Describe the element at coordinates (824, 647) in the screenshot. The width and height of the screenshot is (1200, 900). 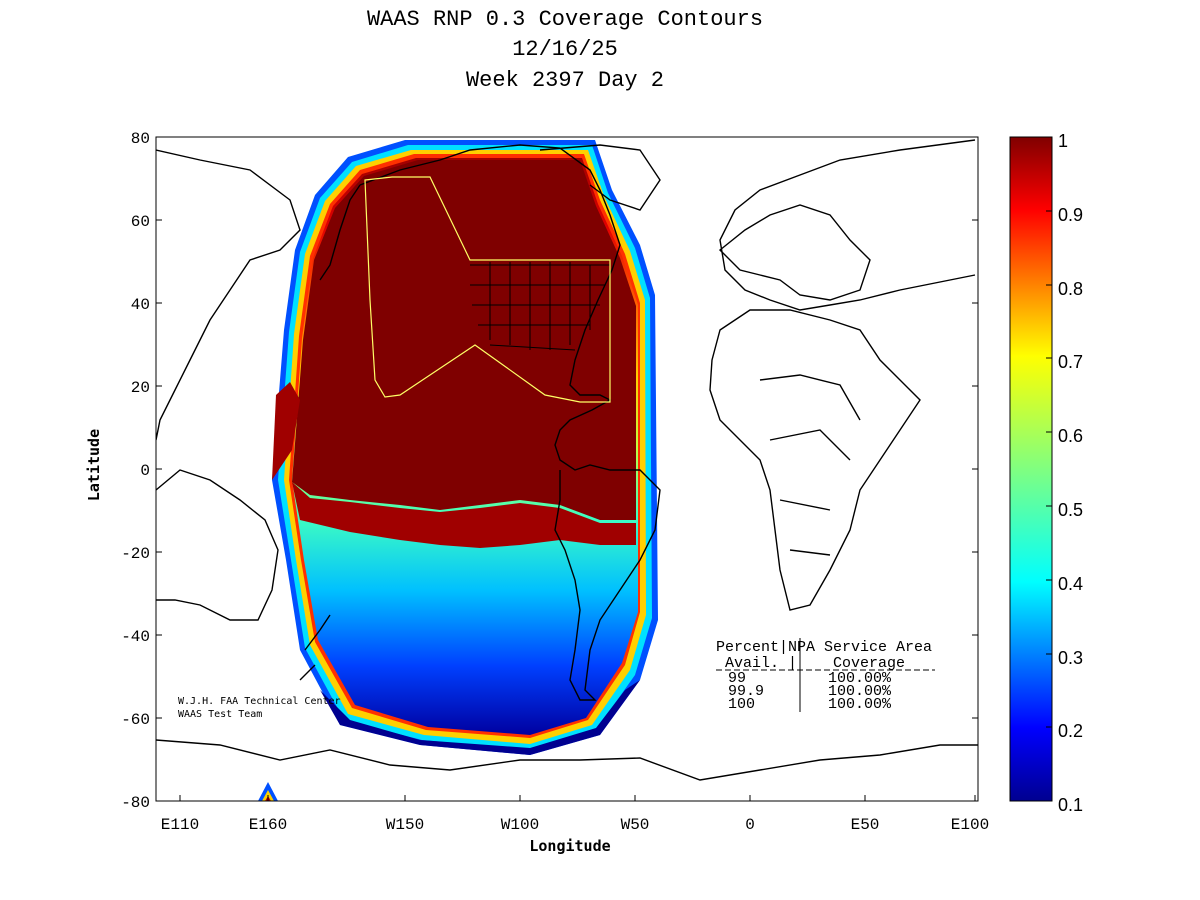
I see `table-header-1: Percent|NPA Service Area` at that location.